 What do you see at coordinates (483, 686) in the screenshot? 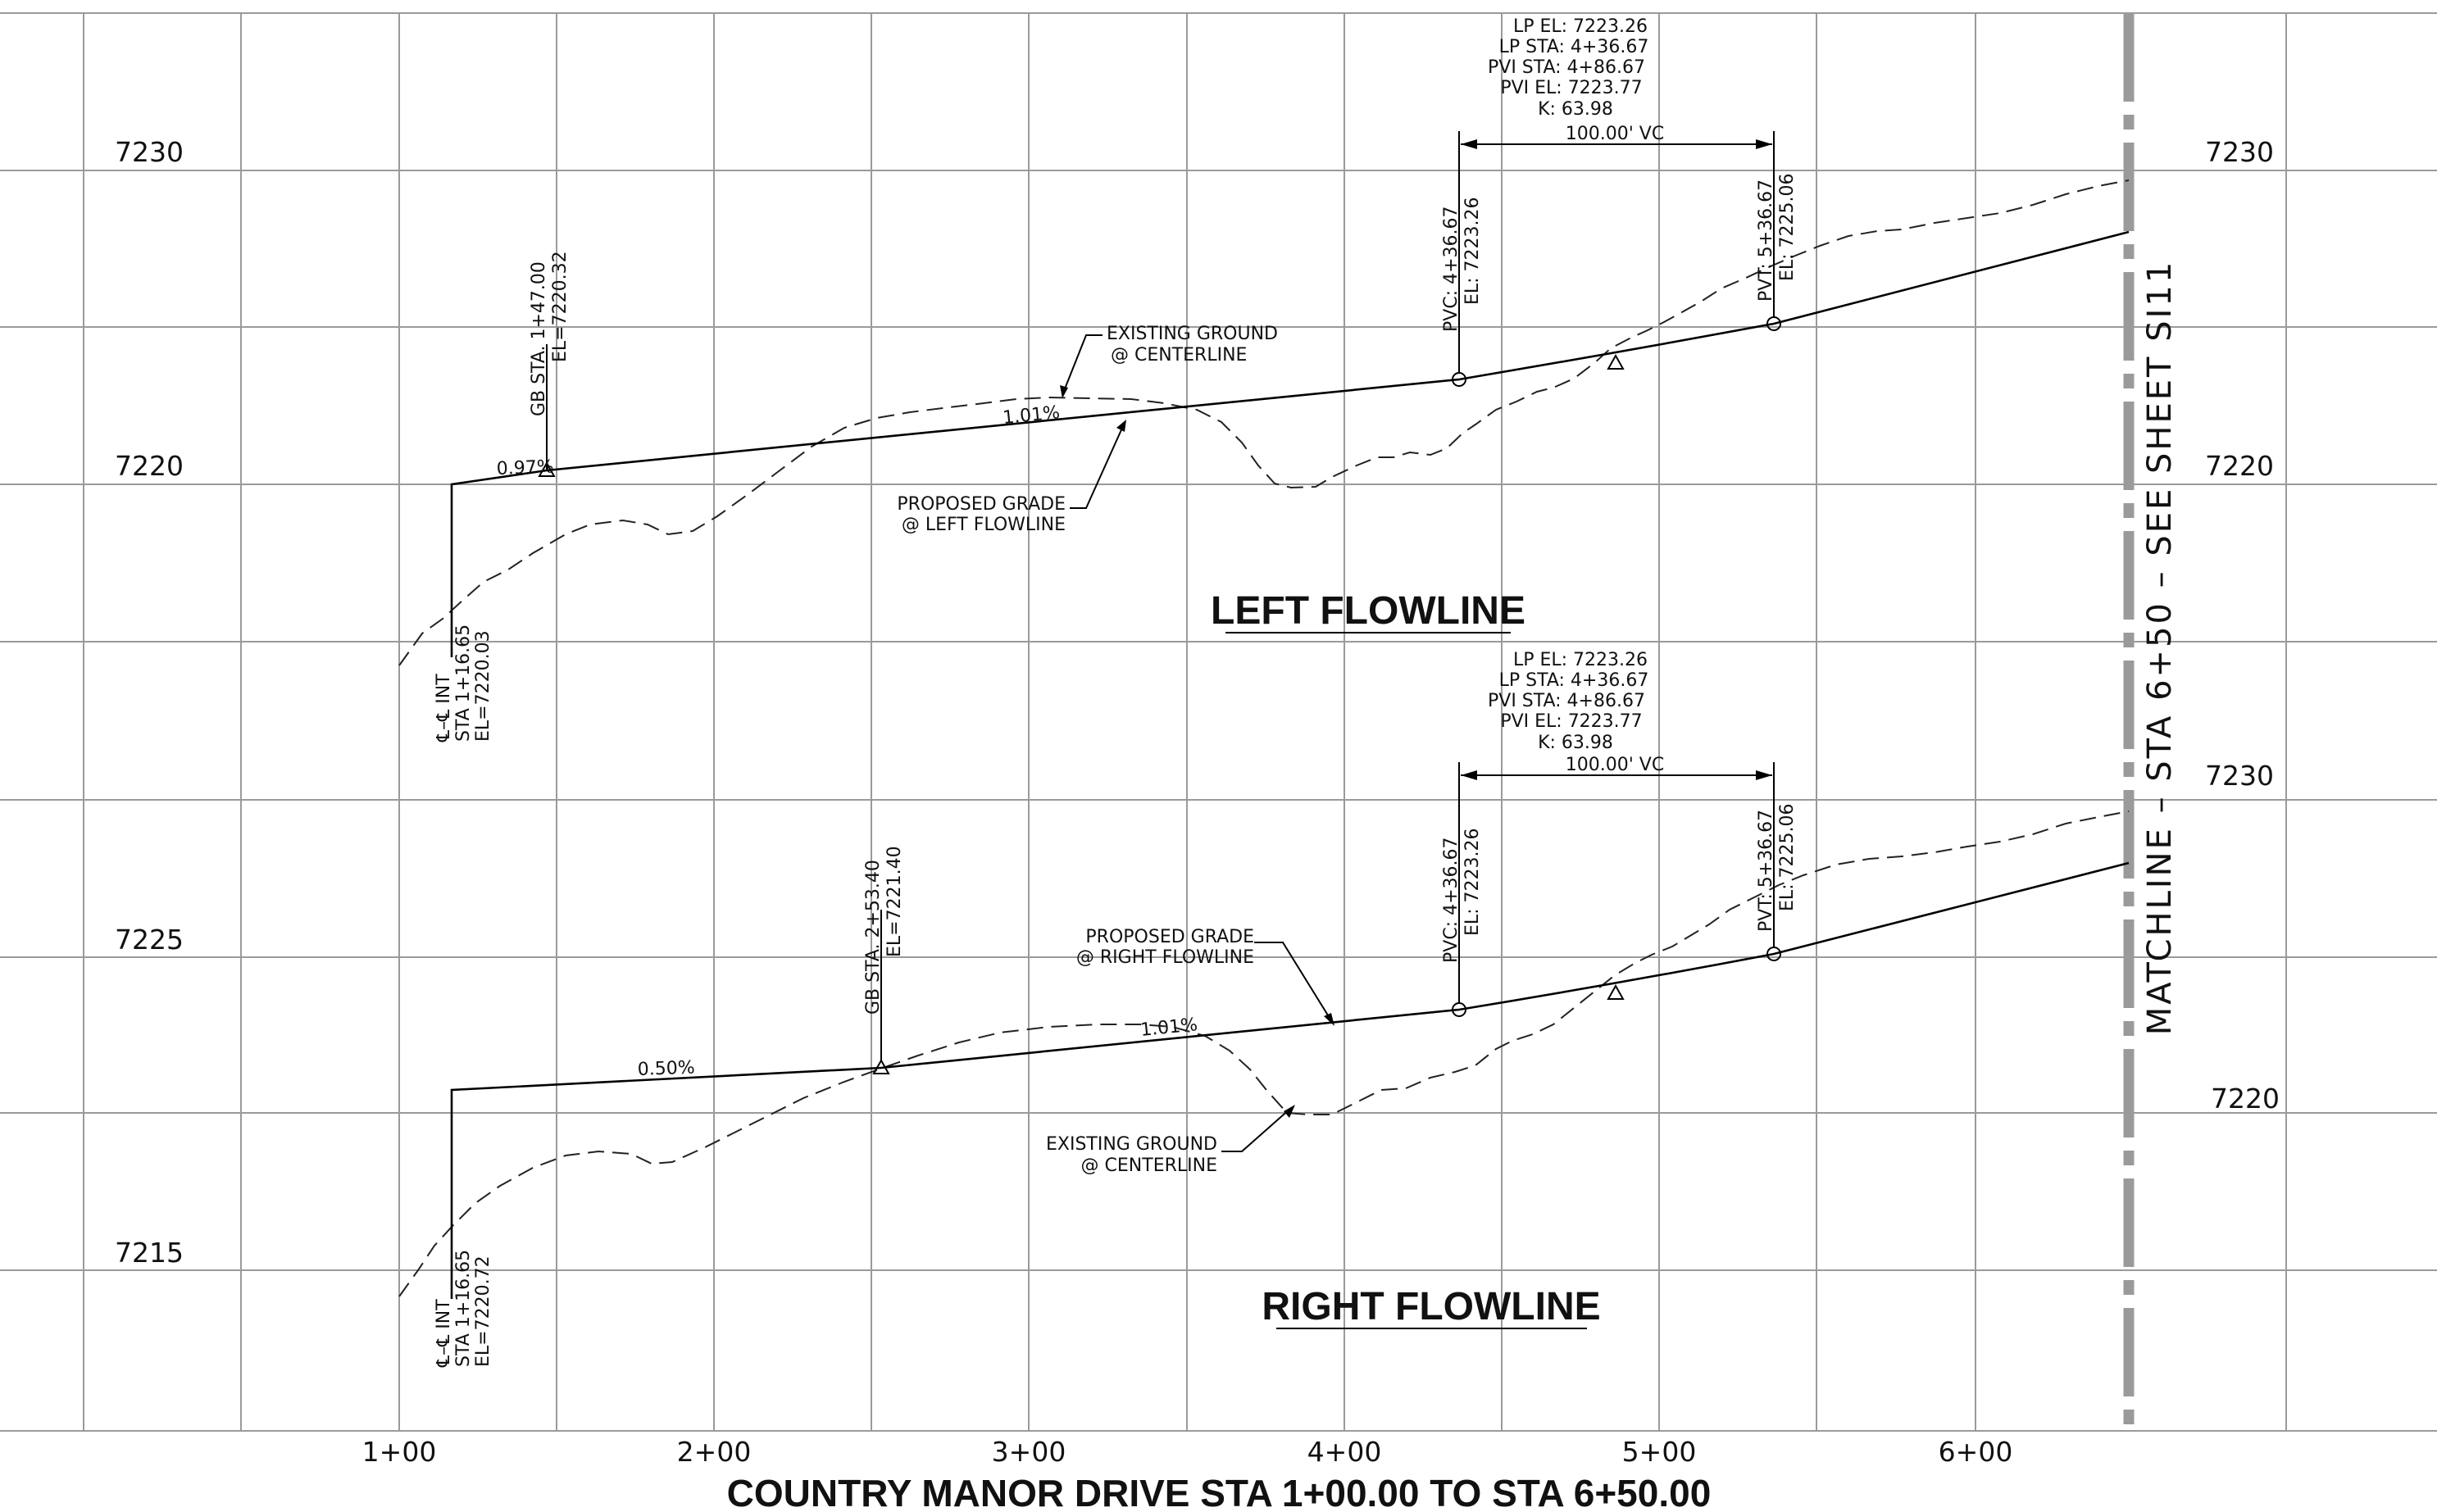
I see `intersection-elevation: EL=7220.03` at bounding box center [483, 686].